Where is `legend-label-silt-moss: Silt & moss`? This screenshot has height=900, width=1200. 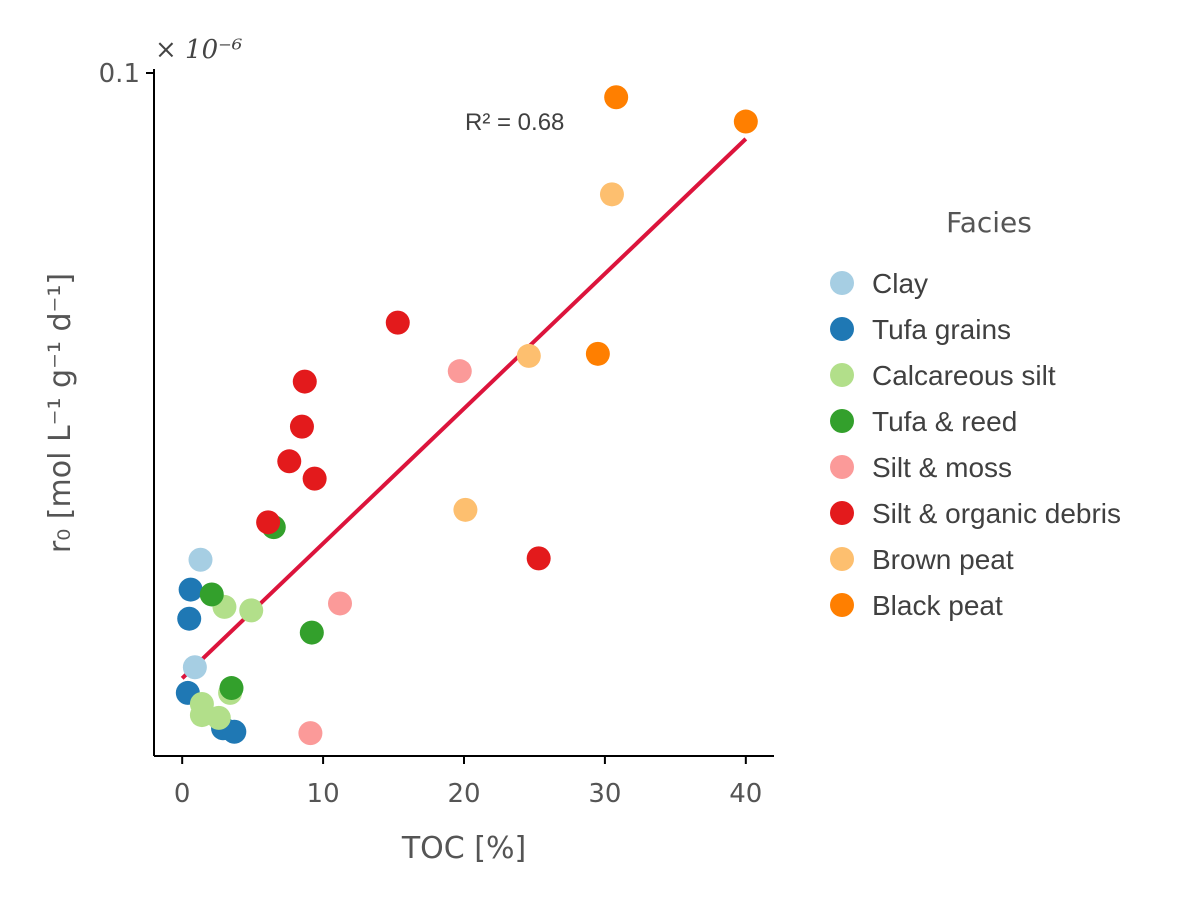 legend-label-silt-moss: Silt & moss is located at coordinates (942, 467).